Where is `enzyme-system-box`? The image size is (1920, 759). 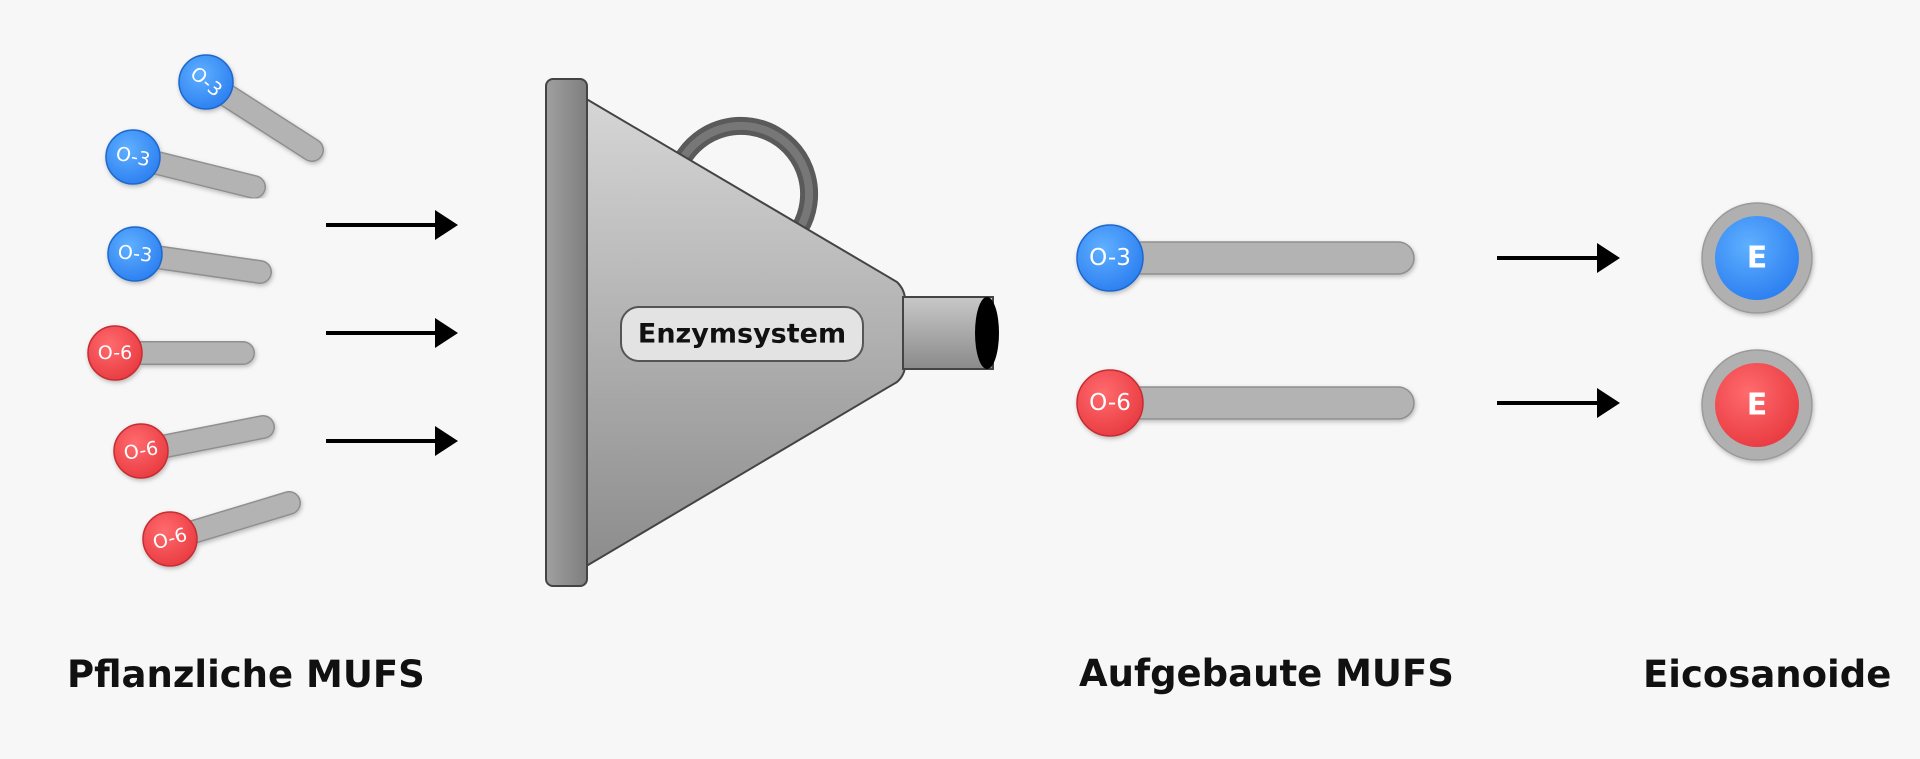 enzyme-system-box is located at coordinates (742, 334).